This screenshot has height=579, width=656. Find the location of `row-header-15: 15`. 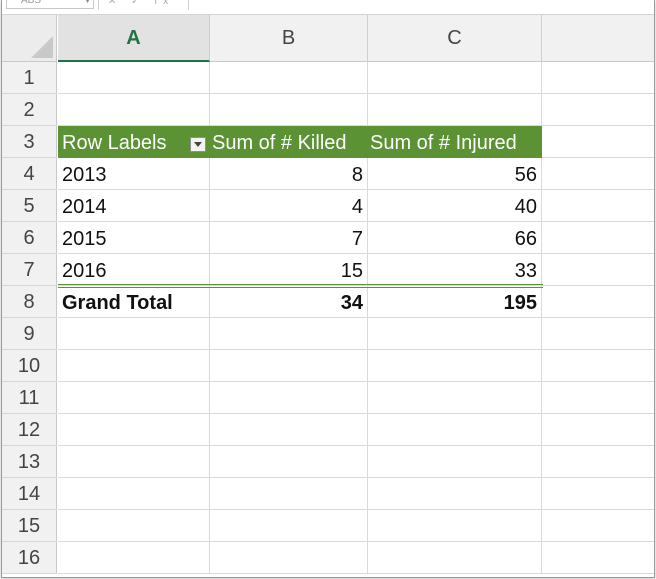

row-header-15: 15 is located at coordinates (29, 526).